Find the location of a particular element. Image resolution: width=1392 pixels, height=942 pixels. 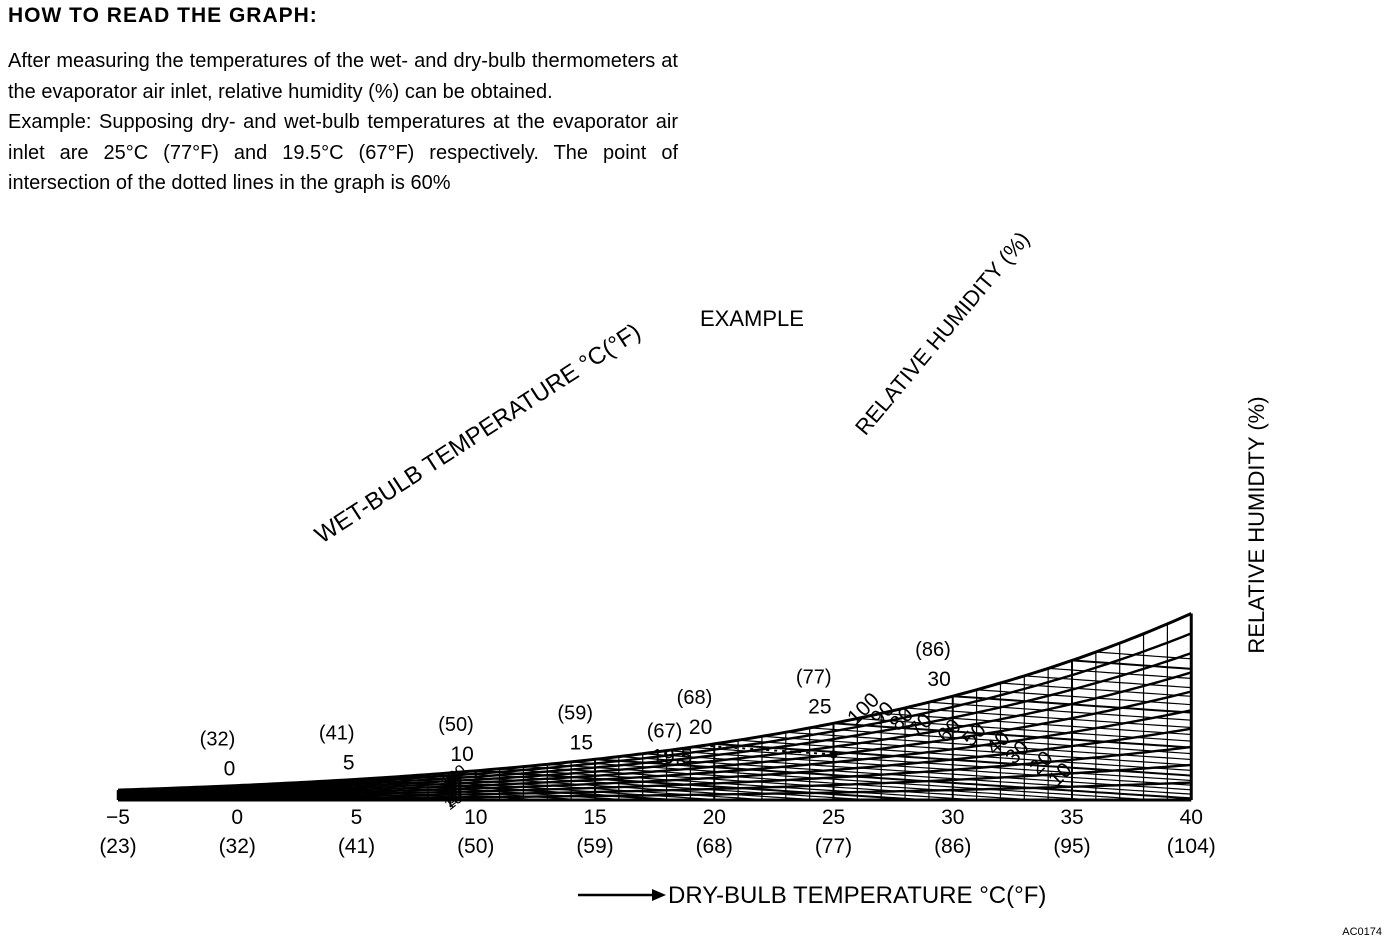

wet-bulb-label-c: 0 is located at coordinates (230, 769).